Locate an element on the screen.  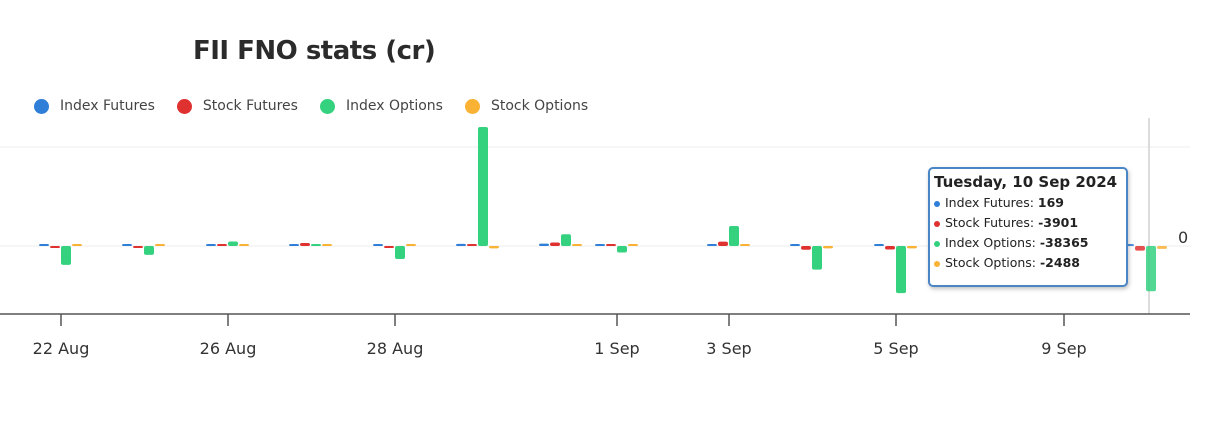
legend-item-stock-futures: Stock Futures is located at coordinates (237, 106).